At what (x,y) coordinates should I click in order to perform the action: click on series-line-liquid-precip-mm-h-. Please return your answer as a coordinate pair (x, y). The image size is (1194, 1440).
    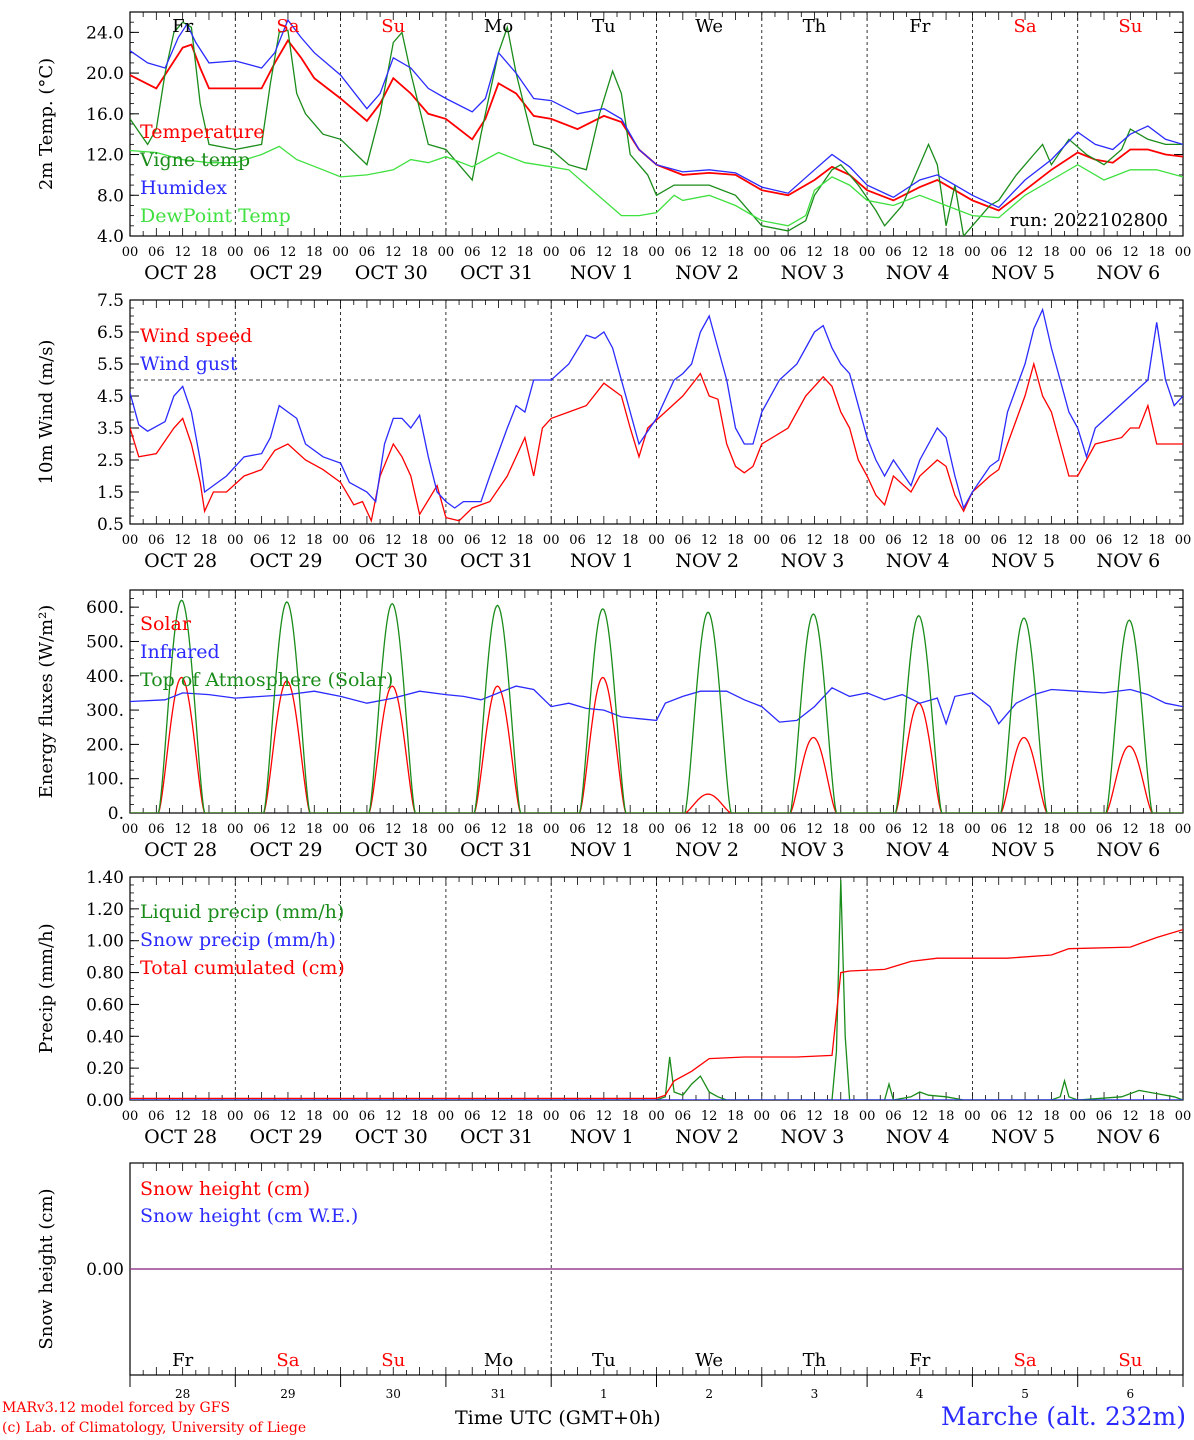
    Looking at the image, I should click on (656, 990).